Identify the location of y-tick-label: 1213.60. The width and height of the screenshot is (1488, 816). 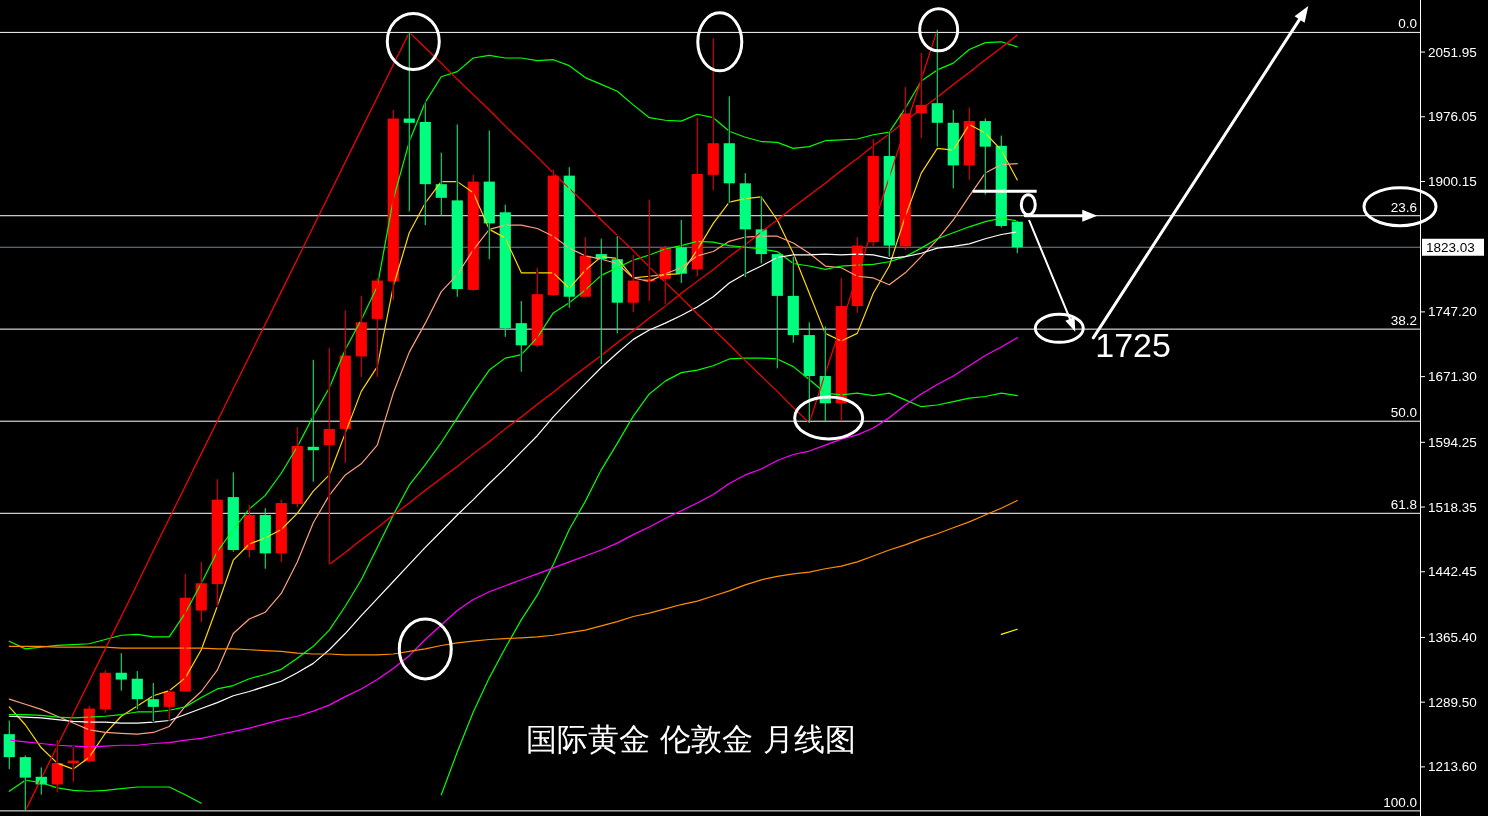
(1452, 767).